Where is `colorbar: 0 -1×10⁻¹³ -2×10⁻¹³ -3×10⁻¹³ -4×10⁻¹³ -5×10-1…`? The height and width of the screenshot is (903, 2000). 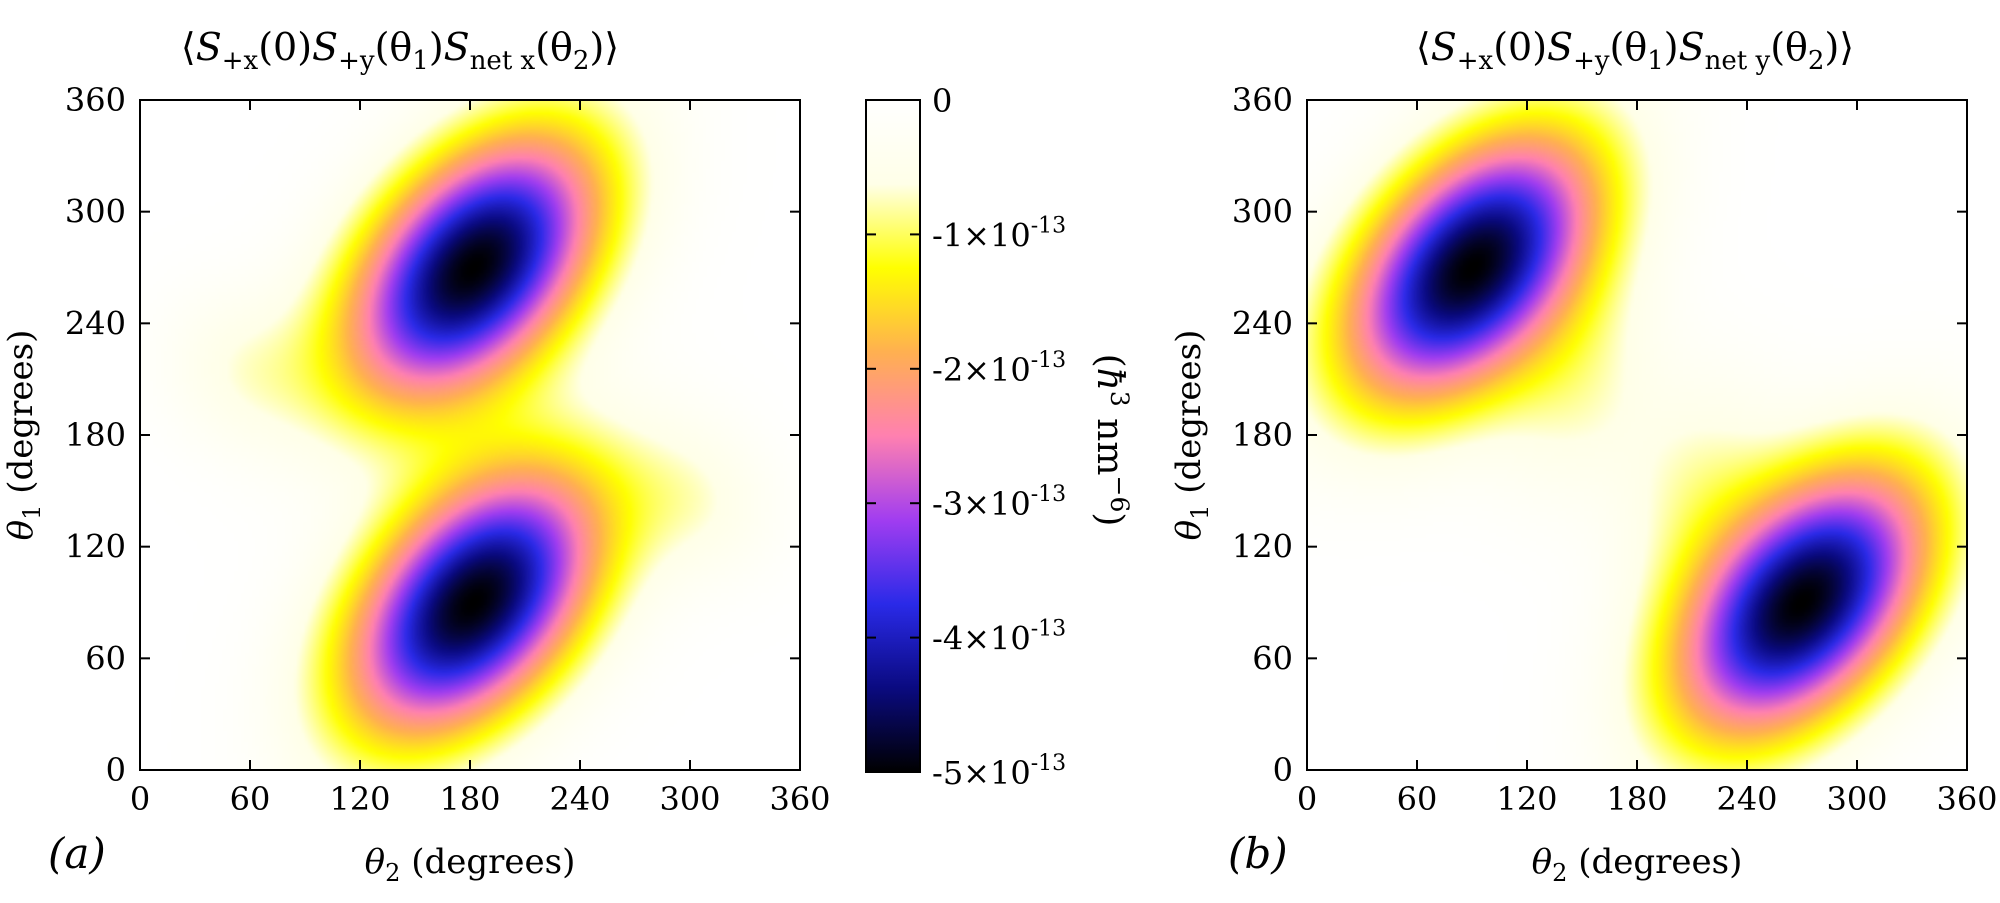
colorbar: 0 -1×10⁻¹³ -2×10⁻¹³ -3×10⁻¹³ -4×10⁻¹³ -5×10-1… is located at coordinates (999, 437).